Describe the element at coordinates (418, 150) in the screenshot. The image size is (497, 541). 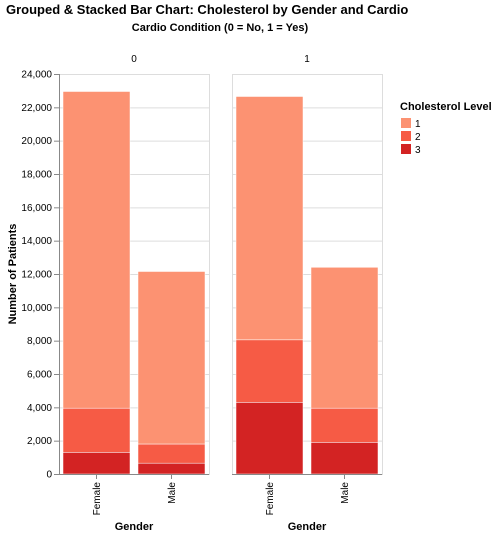
I see `legend-label-3: 3` at that location.